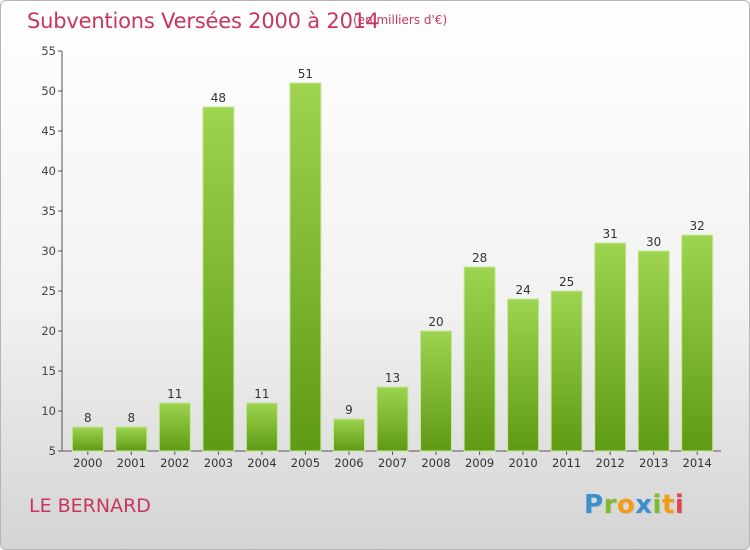  I want to click on bar-2005, so click(305, 267).